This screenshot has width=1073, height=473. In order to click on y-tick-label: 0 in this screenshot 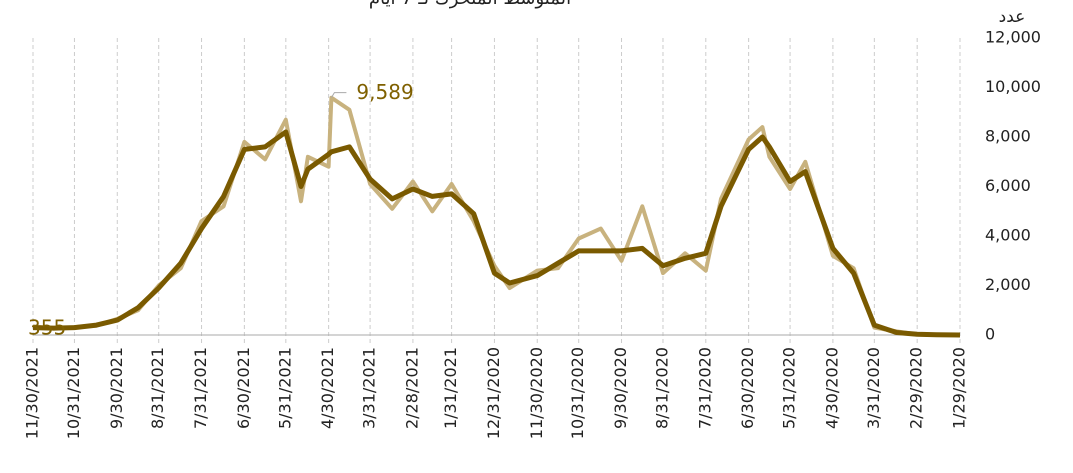, I will do `click(990, 334)`.